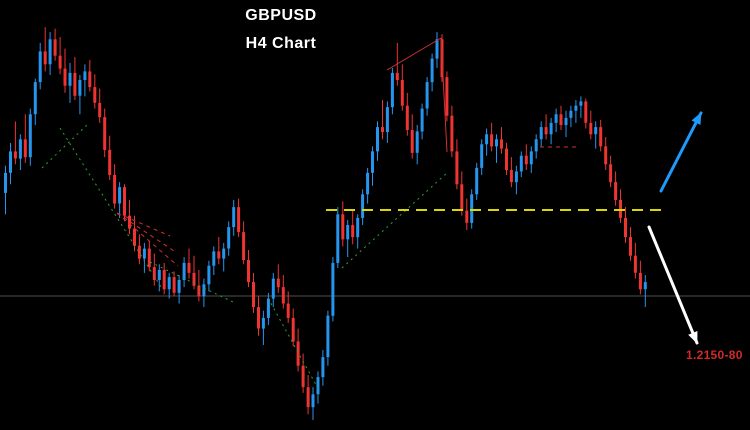  Describe the element at coordinates (294, 345) in the screenshot. I see `green-plunge-line` at that location.